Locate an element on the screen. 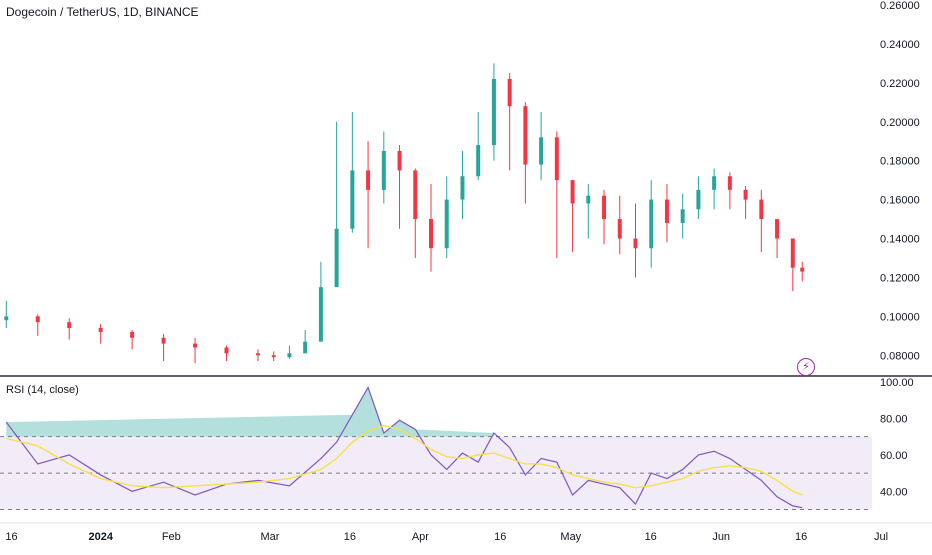  y-tick-label: 0.26000 is located at coordinates (900, 6).